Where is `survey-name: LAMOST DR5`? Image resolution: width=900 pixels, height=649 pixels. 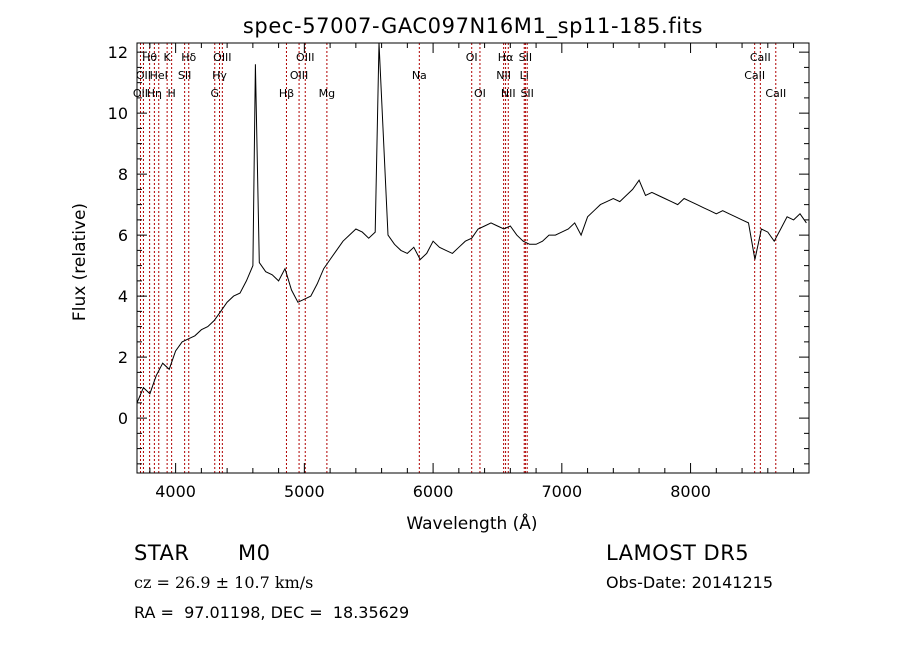 survey-name: LAMOST DR5 is located at coordinates (678, 553).